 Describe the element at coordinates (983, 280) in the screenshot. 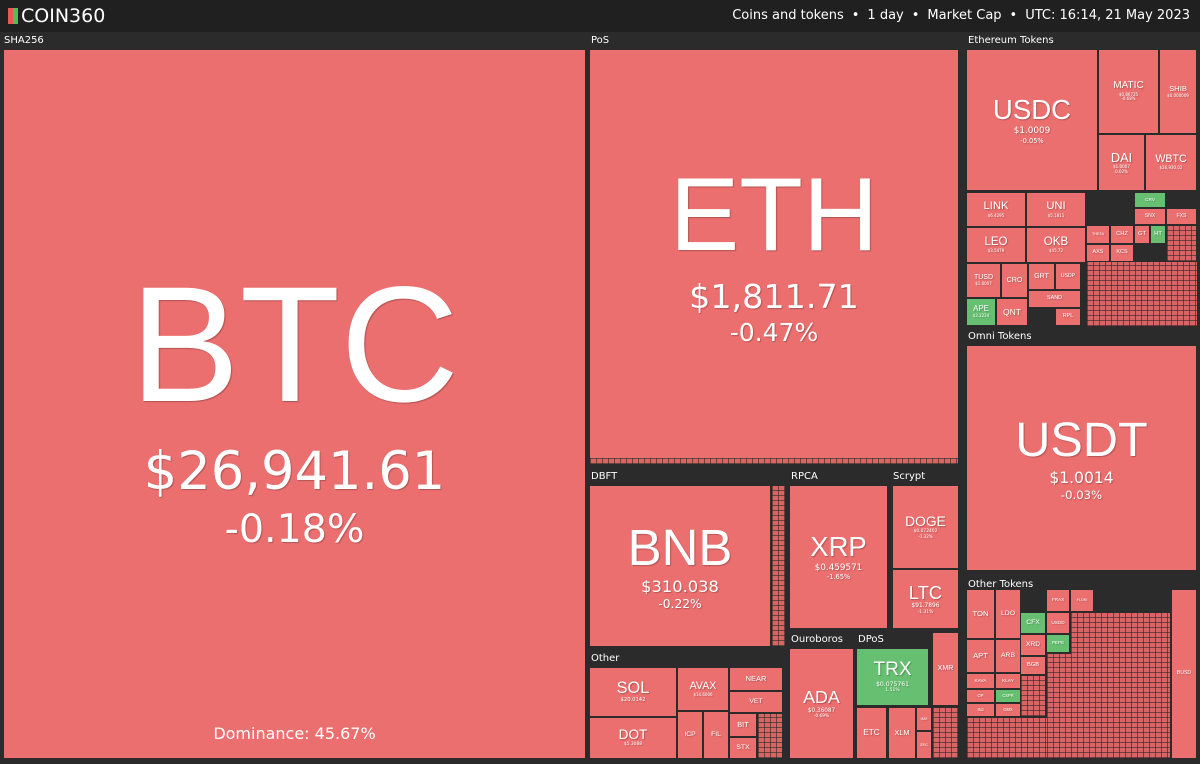

I see `coin-tile: TUSD $1.0007` at that location.